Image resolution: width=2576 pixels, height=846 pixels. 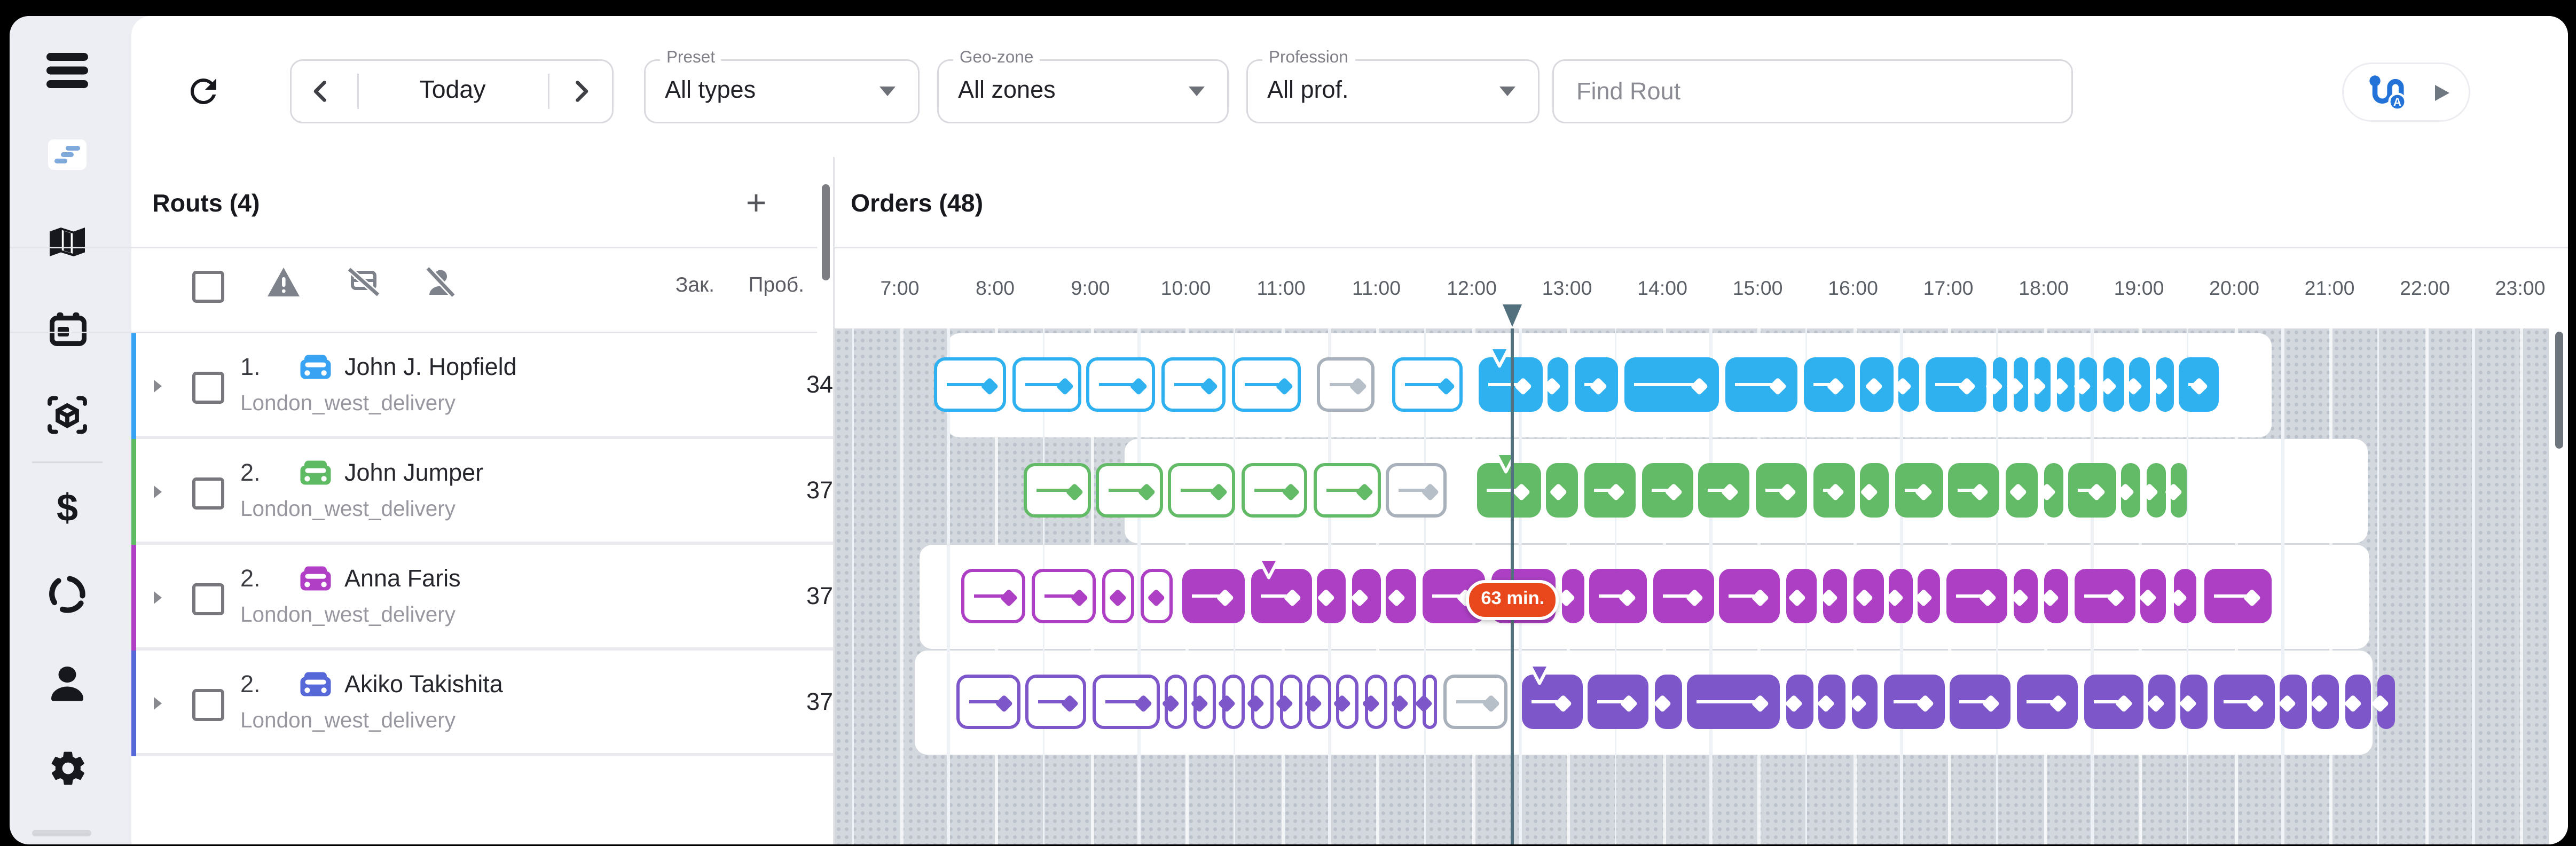 I want to click on preset-select: Preset All types, so click(x=782, y=86).